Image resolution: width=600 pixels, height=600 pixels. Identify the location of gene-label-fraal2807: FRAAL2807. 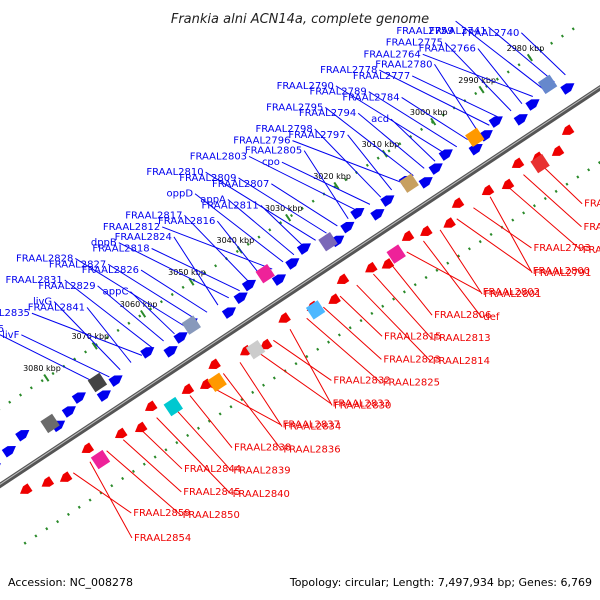
(240, 184).